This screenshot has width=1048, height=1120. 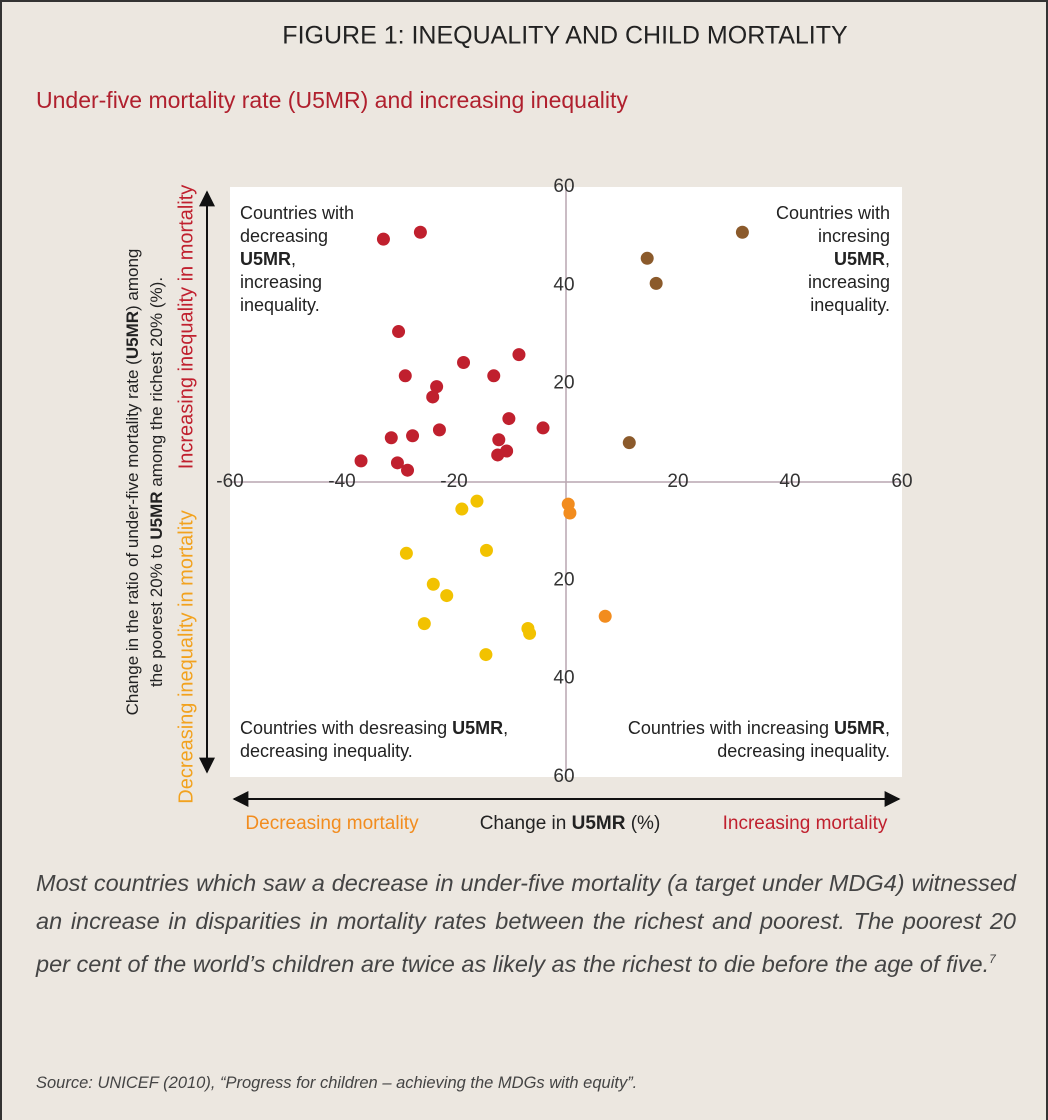 I want to click on x-tick-label: -60, so click(x=229, y=481).